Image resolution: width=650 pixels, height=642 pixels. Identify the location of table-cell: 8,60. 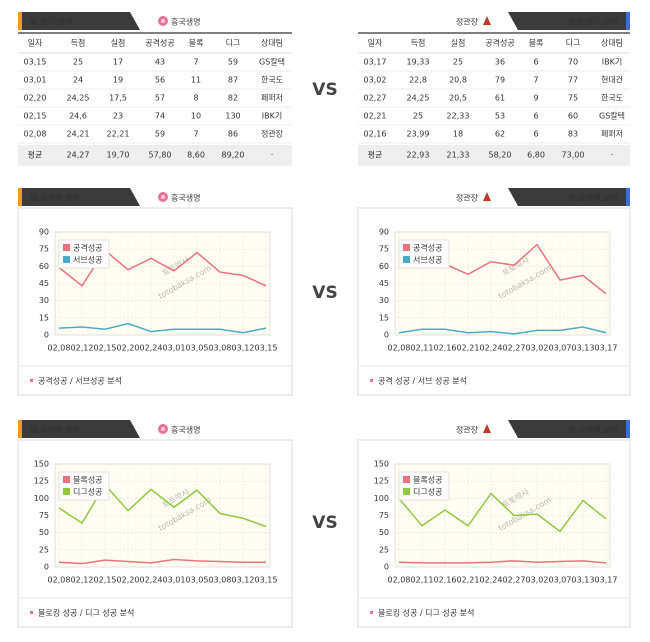
(196, 155).